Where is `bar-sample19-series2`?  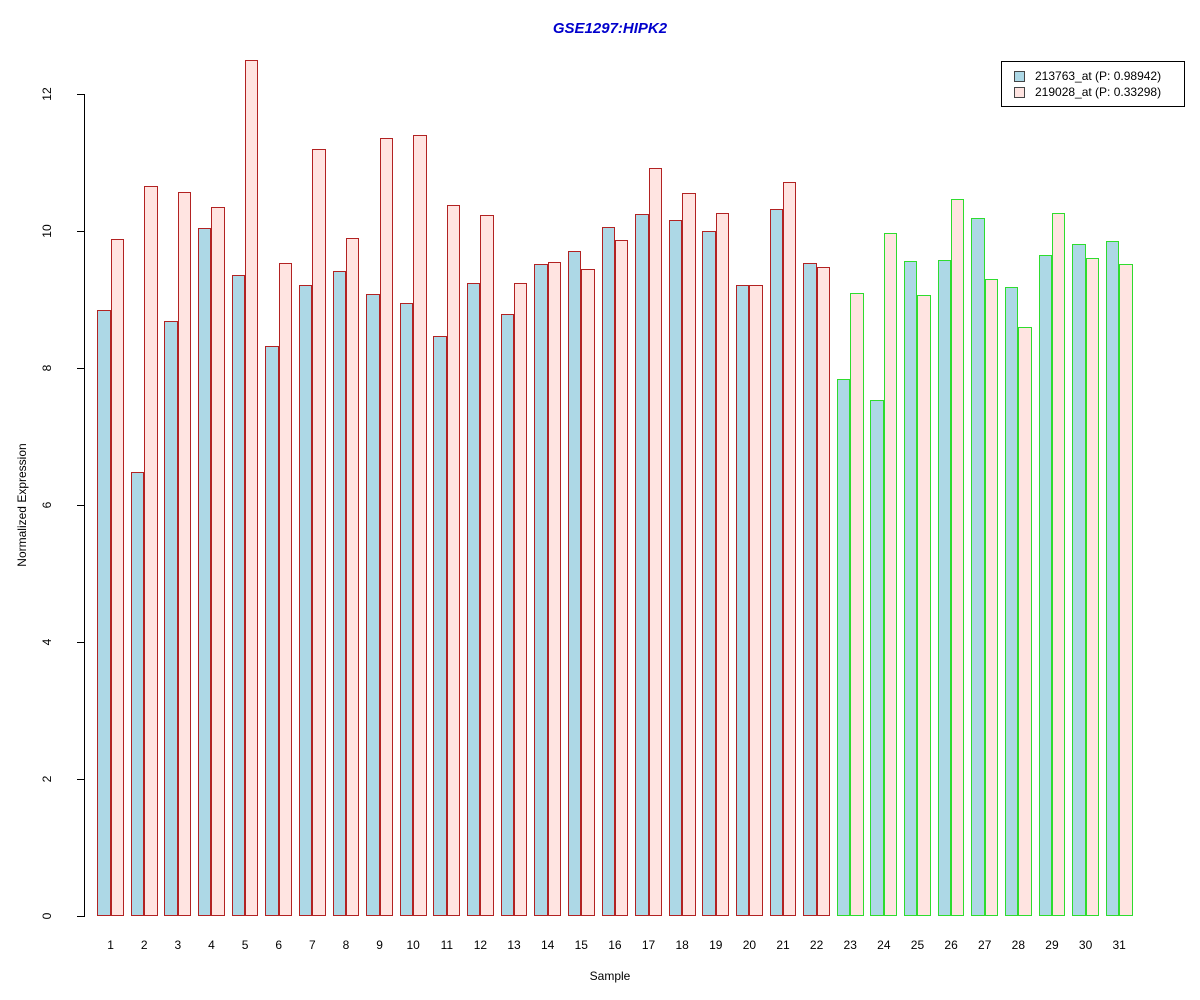
bar-sample19-series2 is located at coordinates (722, 564).